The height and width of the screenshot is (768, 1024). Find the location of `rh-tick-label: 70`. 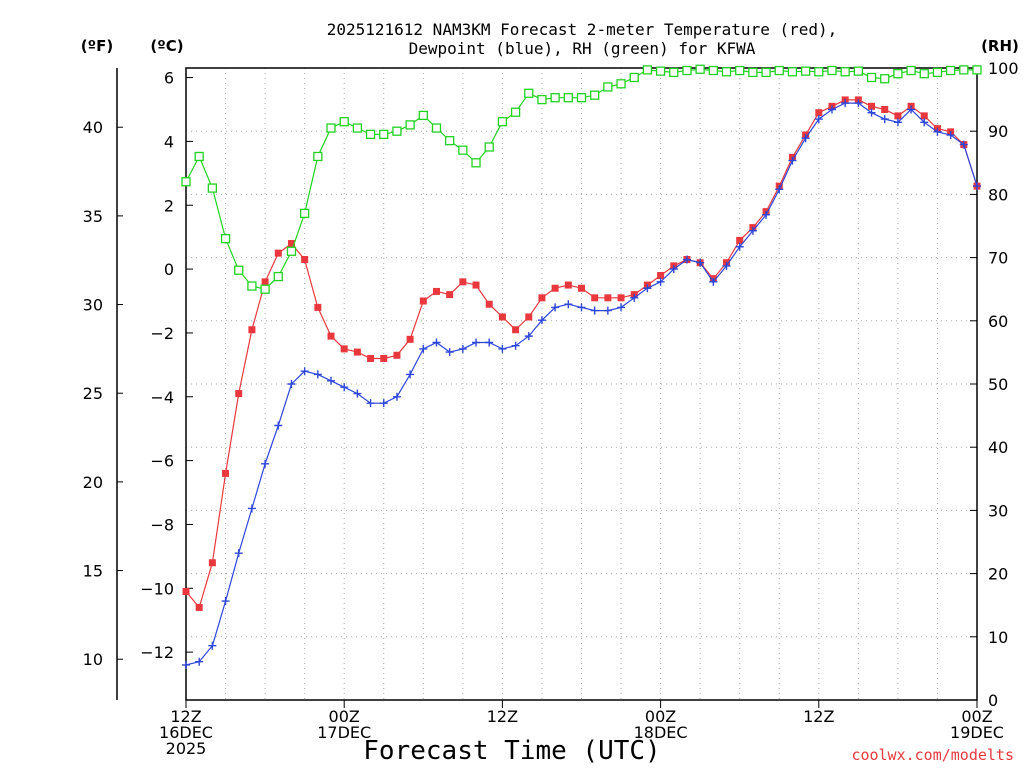

rh-tick-label: 70 is located at coordinates (998, 258).